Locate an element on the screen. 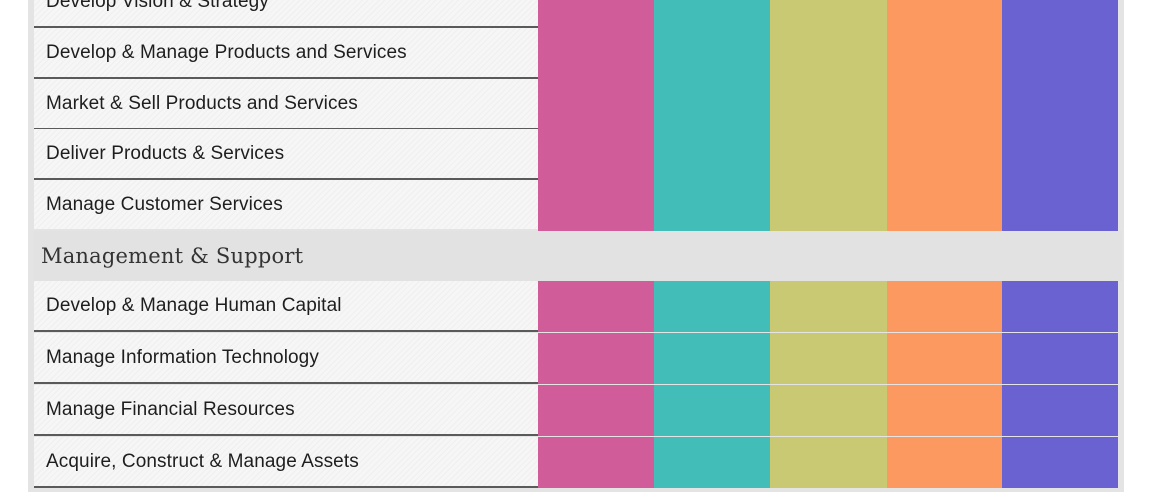  process-label: Develop & Manage Products and Services is located at coordinates (226, 52).